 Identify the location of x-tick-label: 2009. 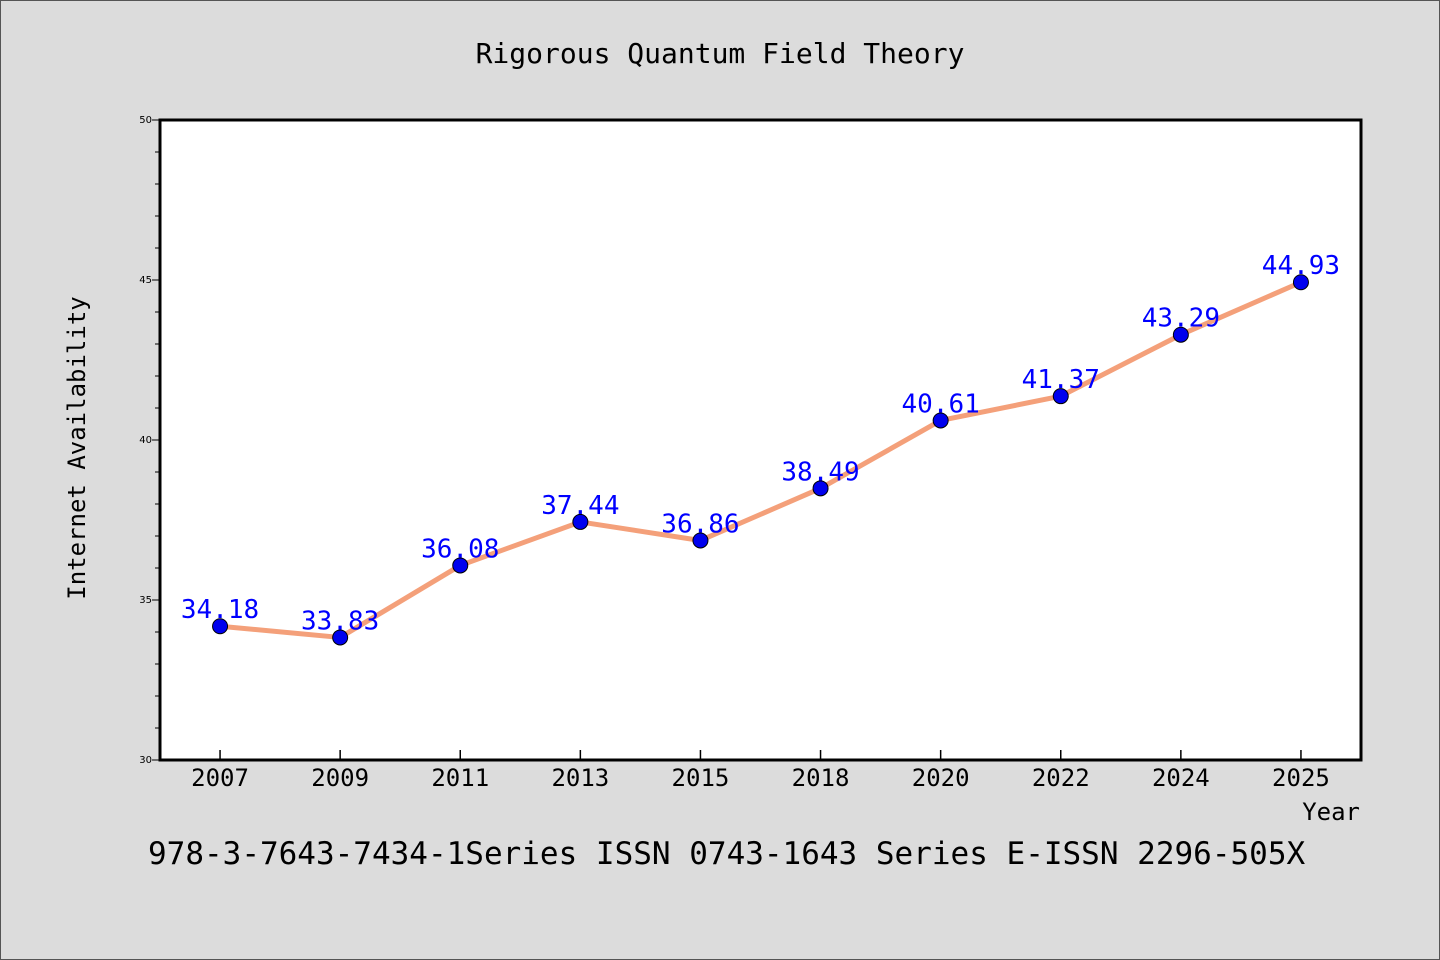
(340, 778).